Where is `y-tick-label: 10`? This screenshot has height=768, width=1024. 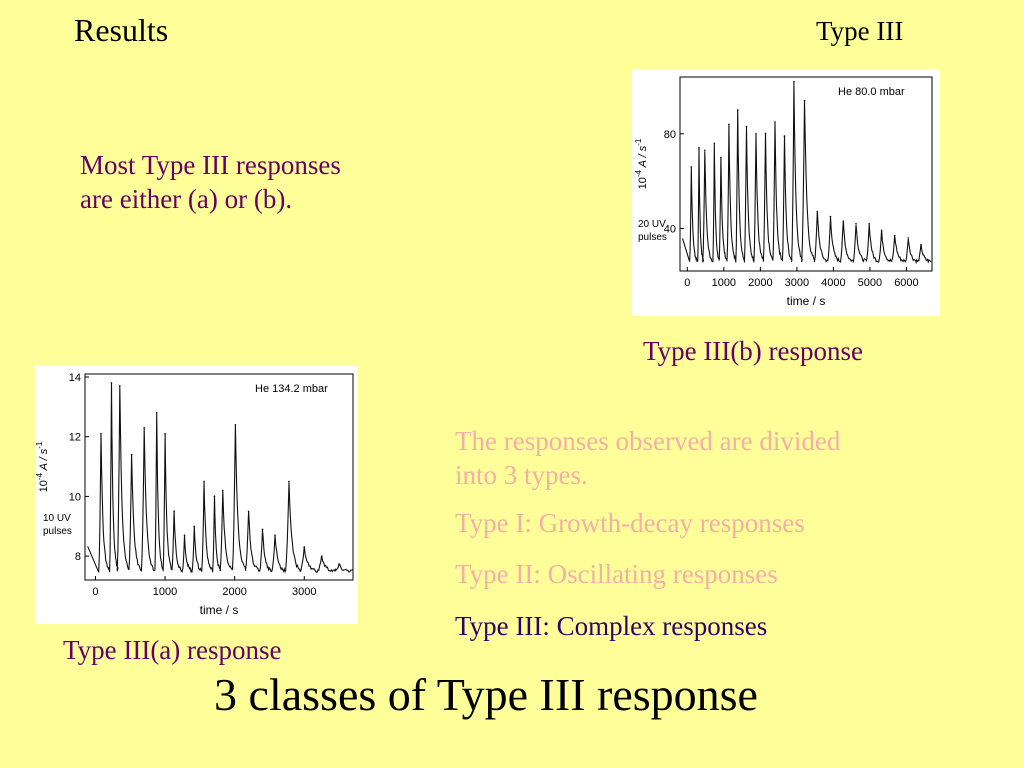
y-tick-label: 10 is located at coordinates (75, 497).